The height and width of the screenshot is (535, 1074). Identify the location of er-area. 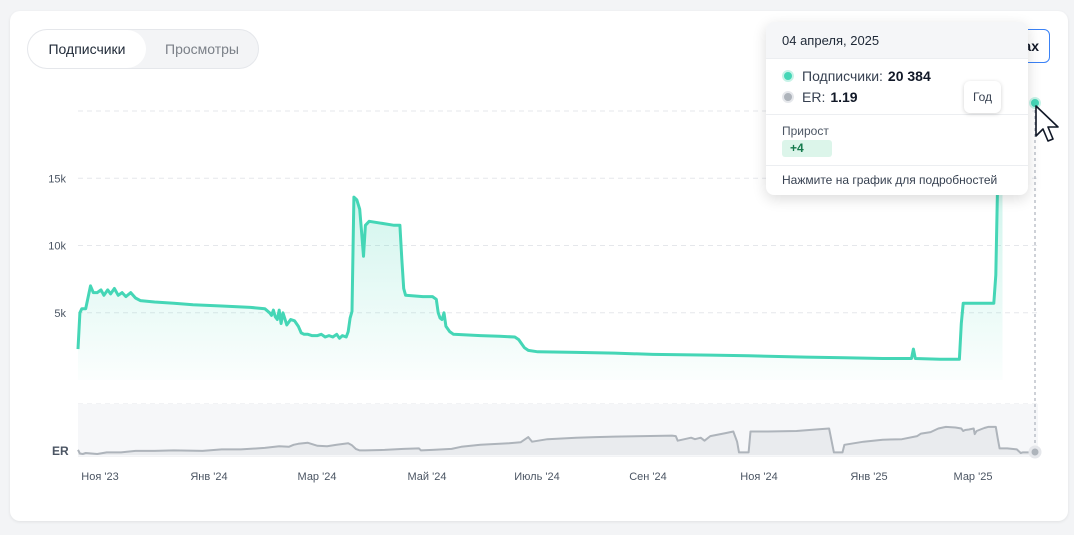
(557, 440).